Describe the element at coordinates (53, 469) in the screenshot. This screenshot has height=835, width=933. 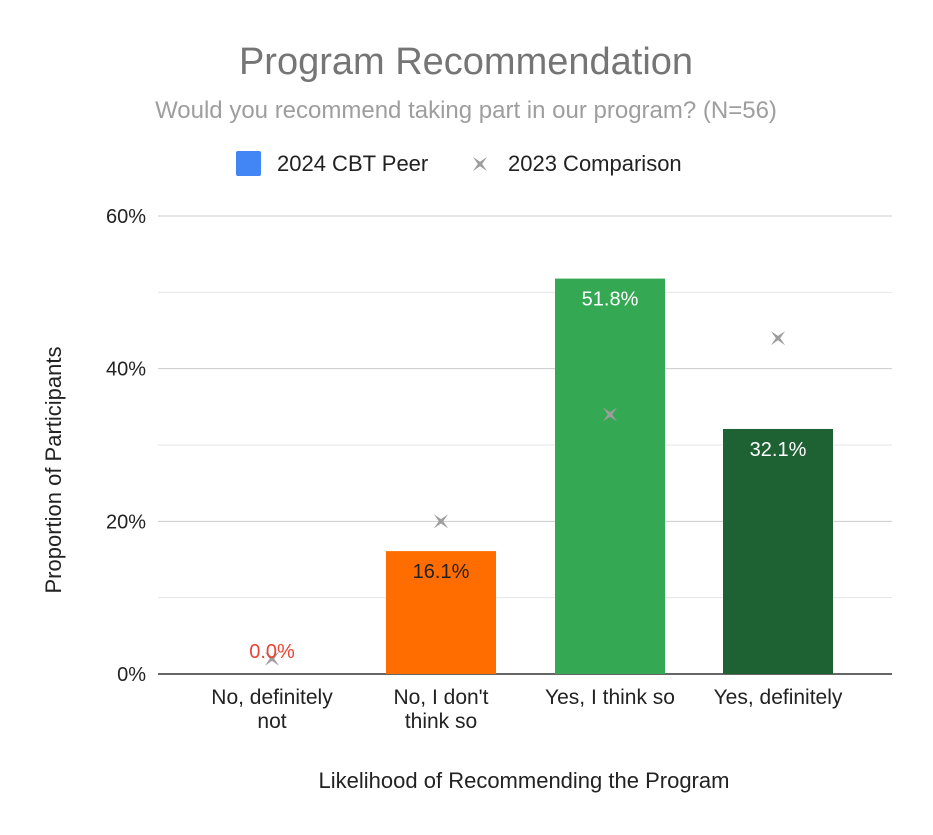
I see `y-axis-title: Proportion of Participants` at that location.